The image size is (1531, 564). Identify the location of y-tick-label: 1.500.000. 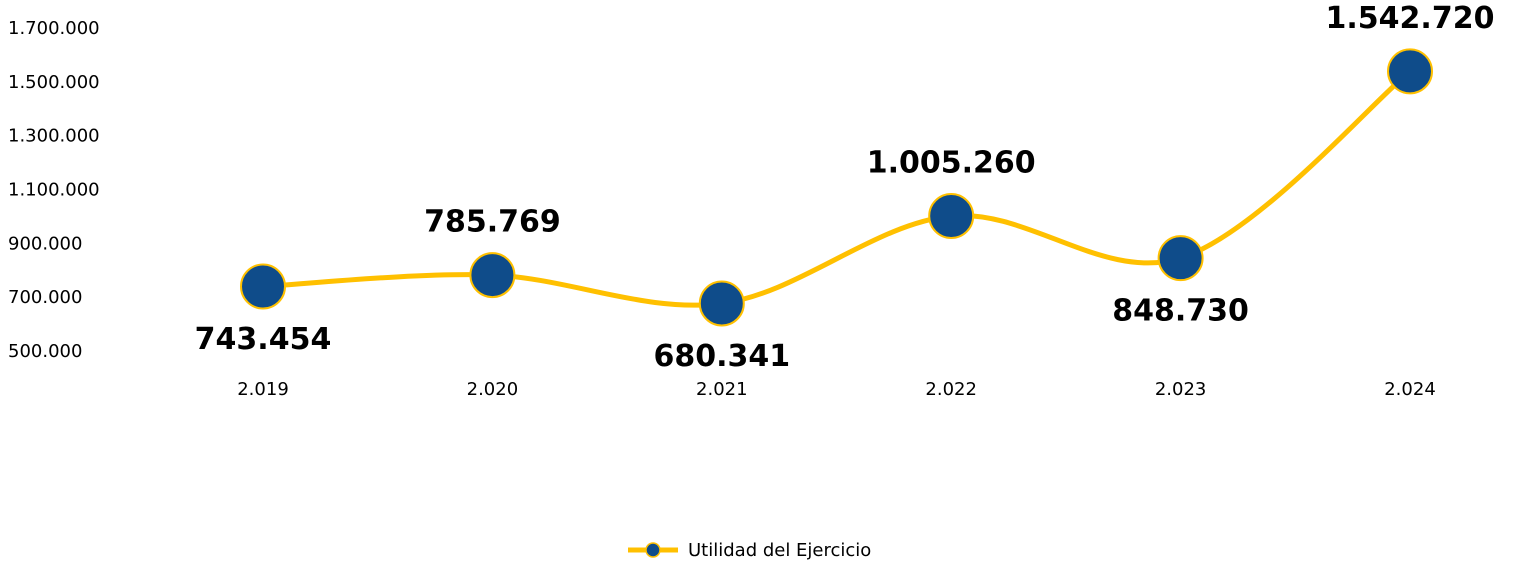
(54, 82).